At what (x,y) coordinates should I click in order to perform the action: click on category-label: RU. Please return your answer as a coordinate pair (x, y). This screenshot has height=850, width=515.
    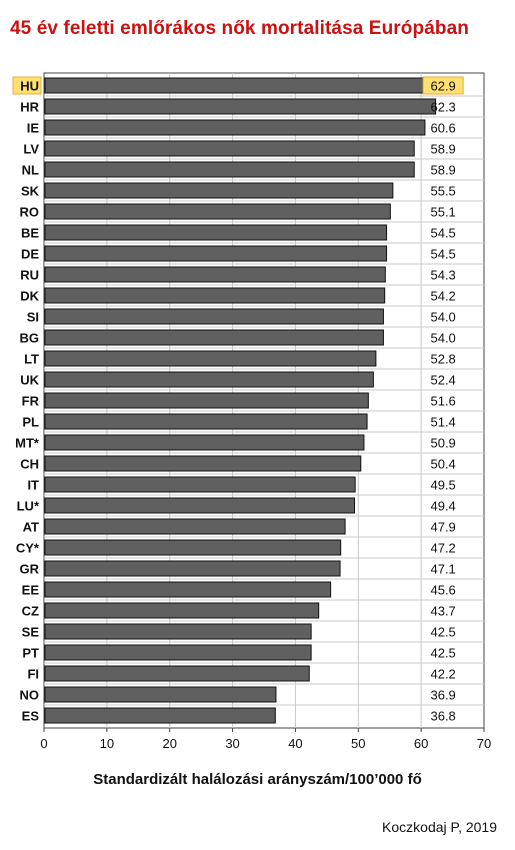
    Looking at the image, I should click on (29, 275).